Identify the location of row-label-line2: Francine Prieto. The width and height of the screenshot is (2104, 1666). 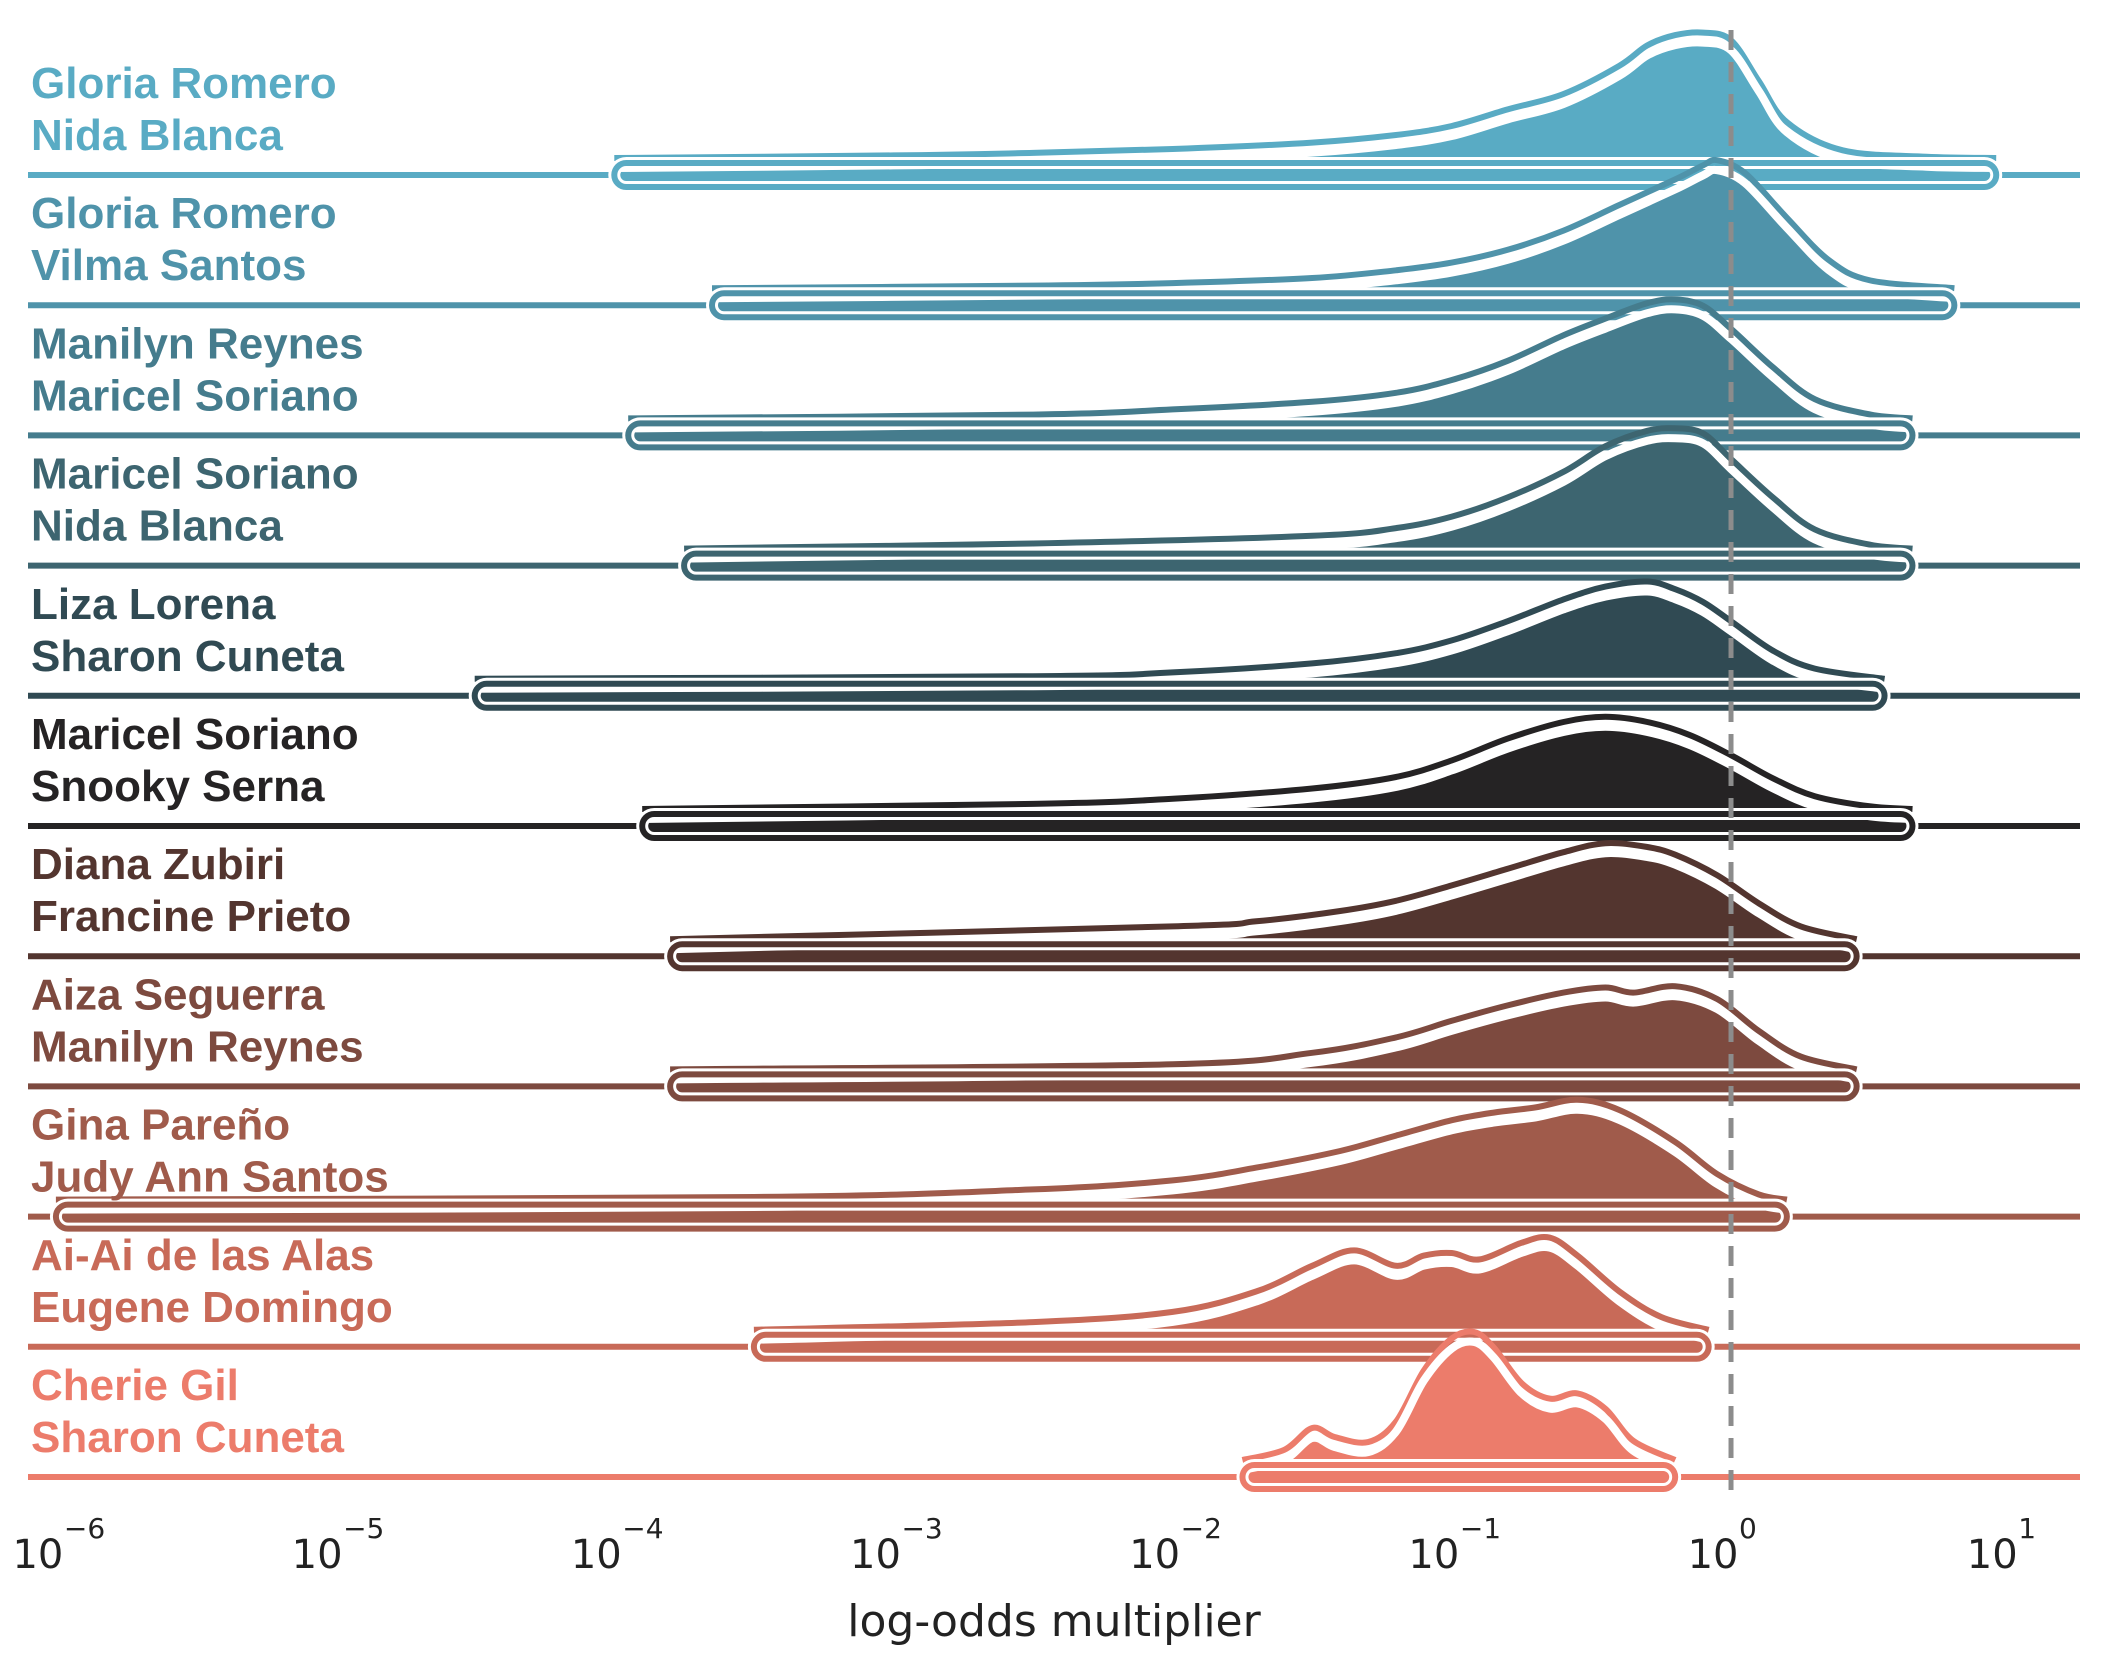
(191, 916).